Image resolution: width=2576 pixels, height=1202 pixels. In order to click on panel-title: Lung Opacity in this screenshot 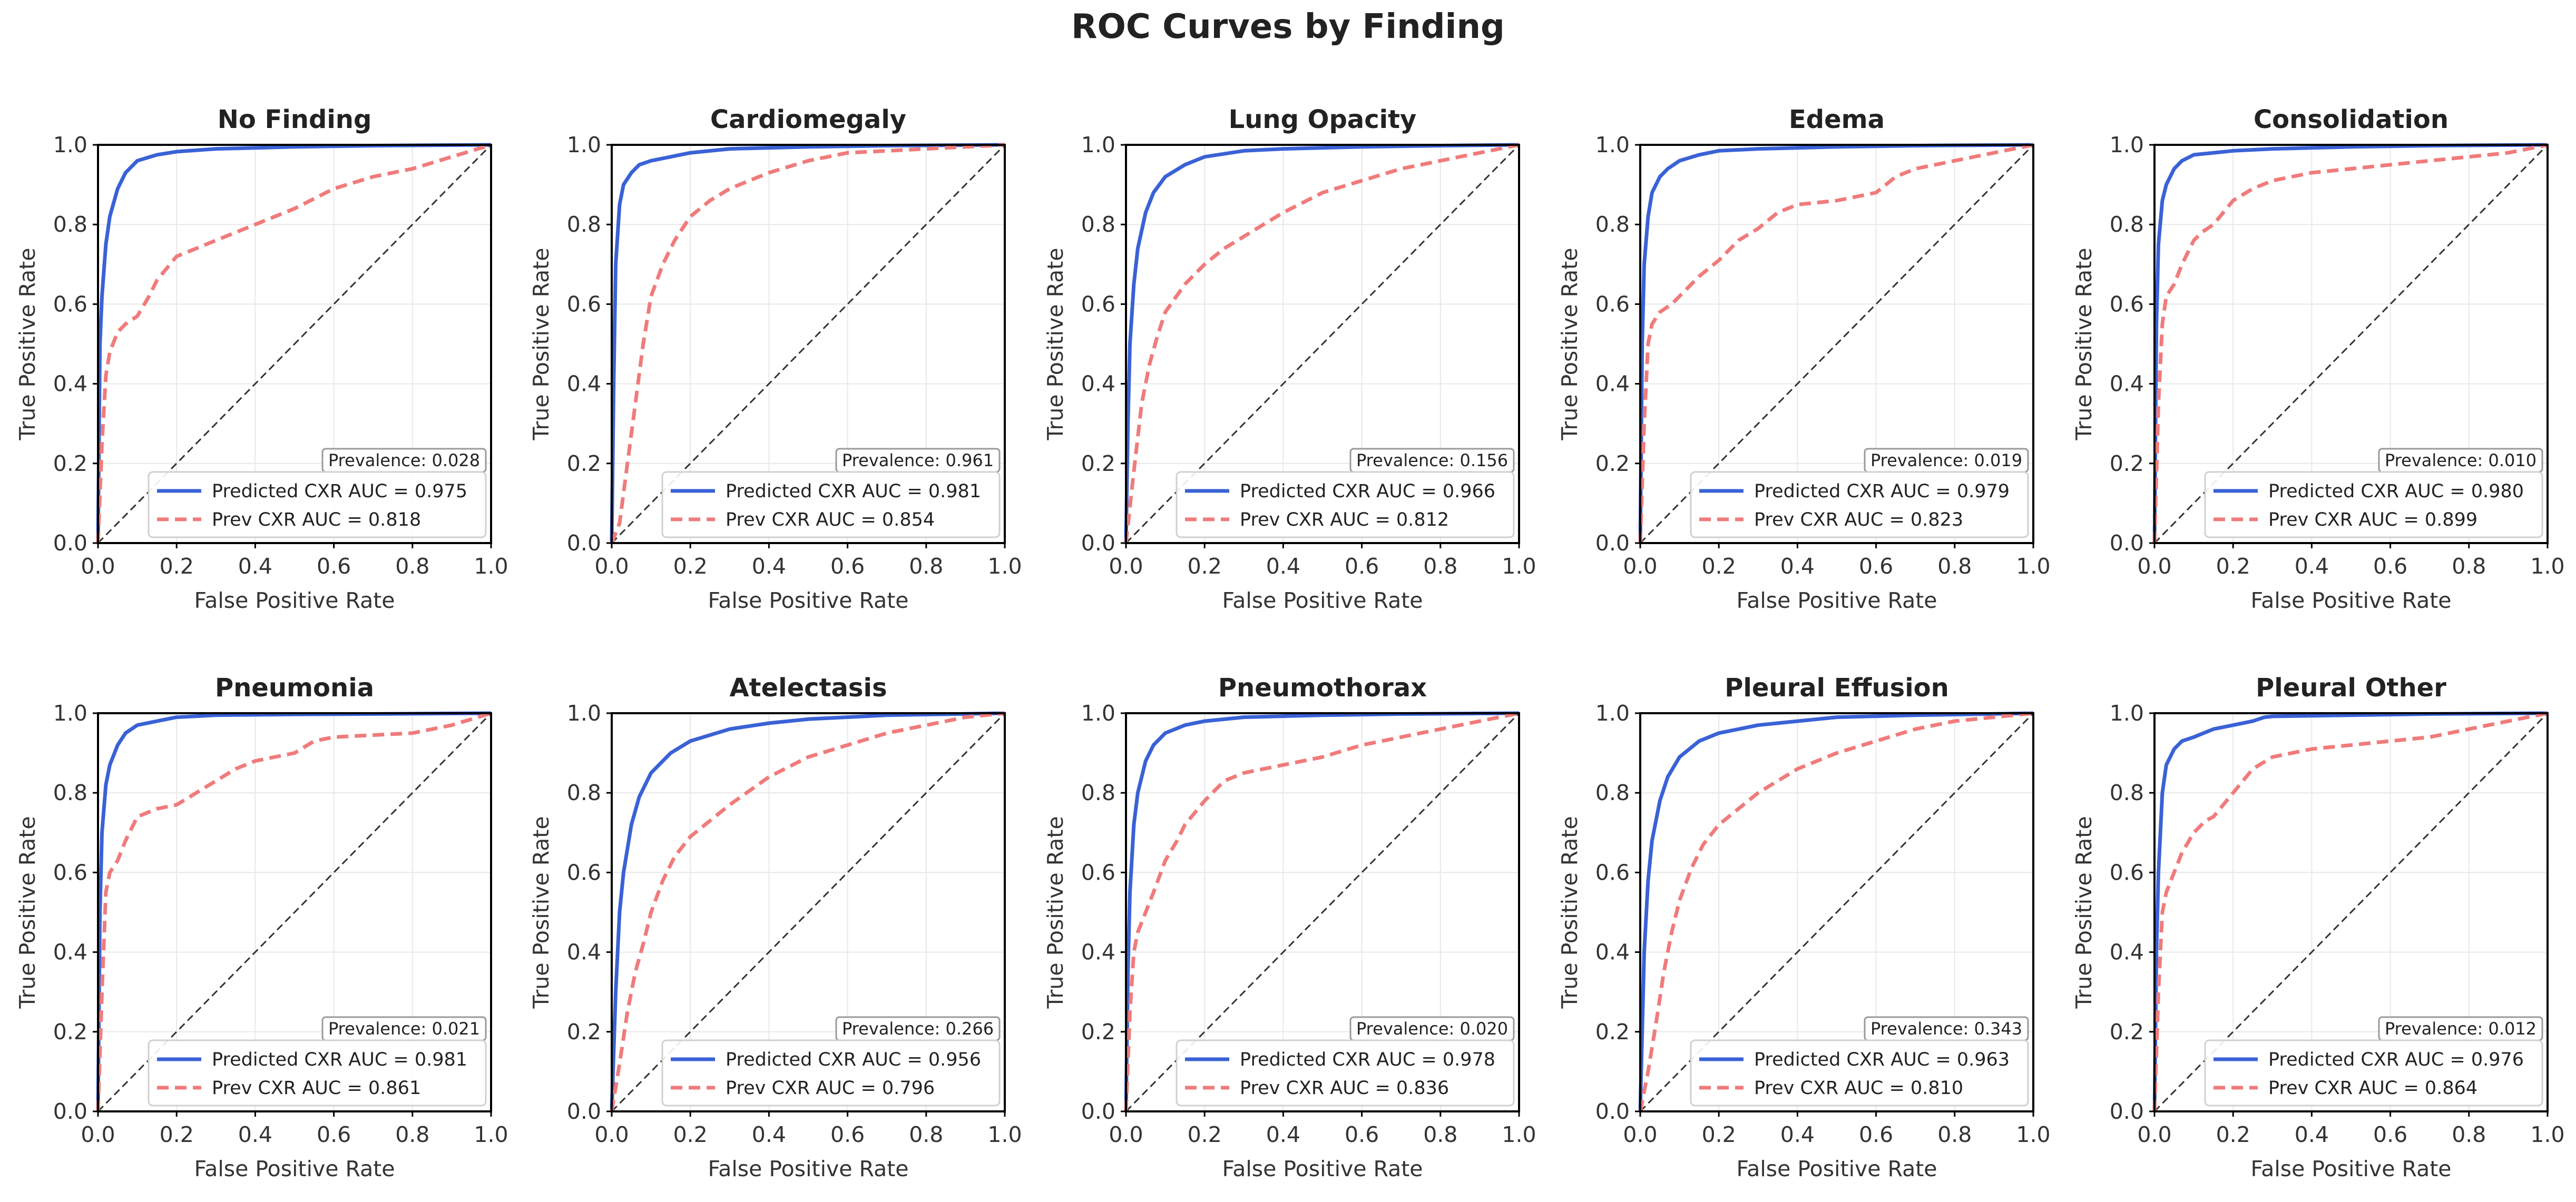, I will do `click(1323, 120)`.